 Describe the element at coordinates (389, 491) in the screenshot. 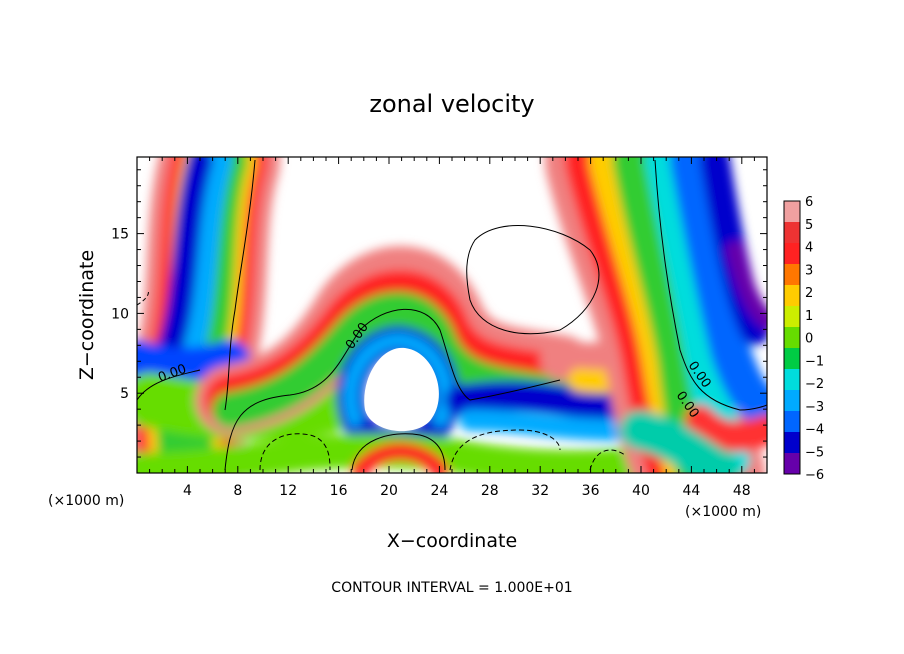

I see `x-tick-label: 20` at that location.